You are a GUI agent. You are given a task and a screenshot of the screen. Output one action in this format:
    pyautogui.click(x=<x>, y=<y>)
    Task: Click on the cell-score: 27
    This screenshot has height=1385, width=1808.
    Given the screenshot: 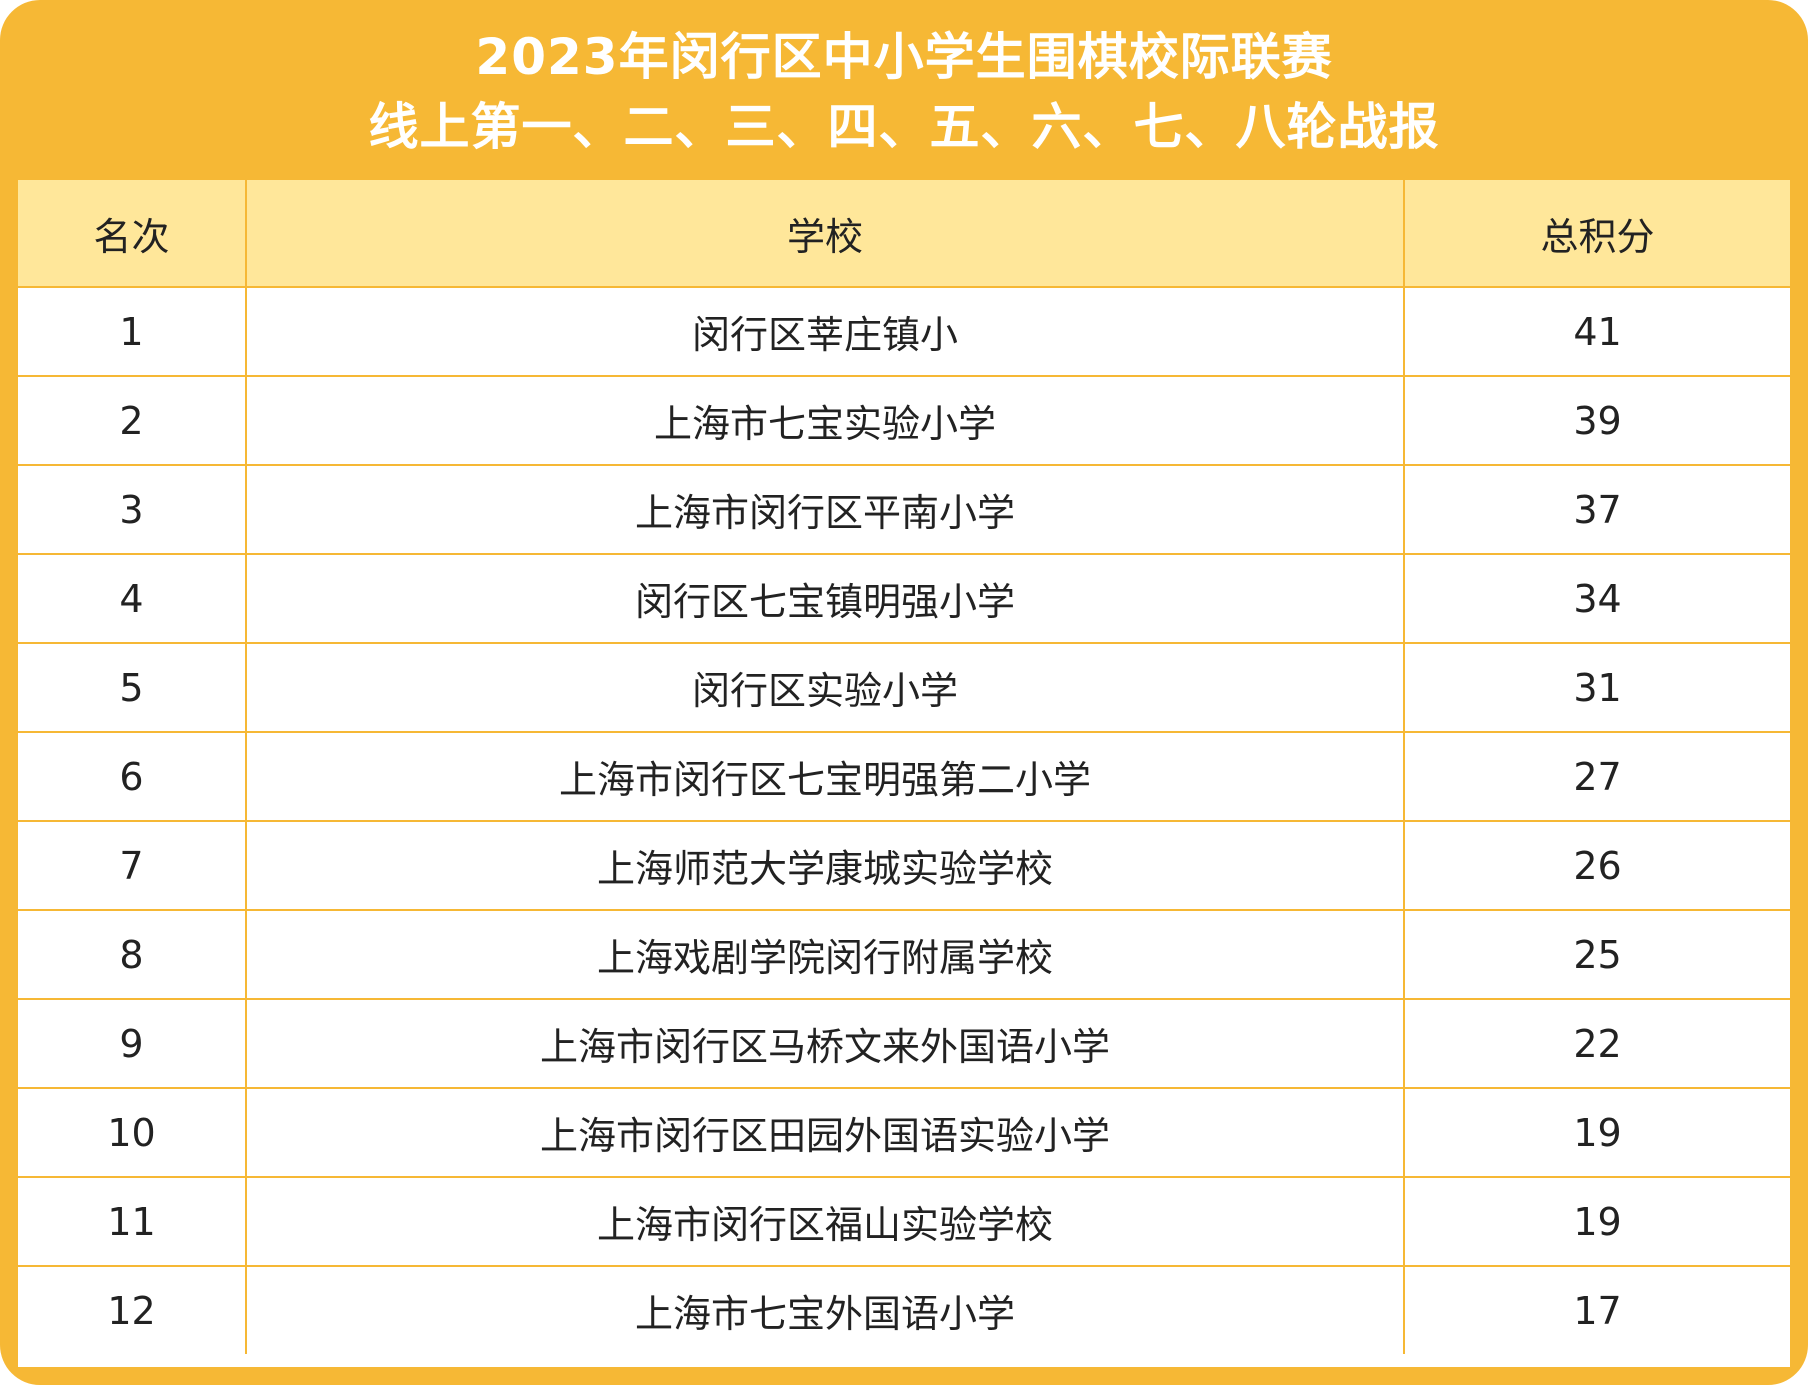 What is the action you would take?
    pyautogui.click(x=1597, y=777)
    